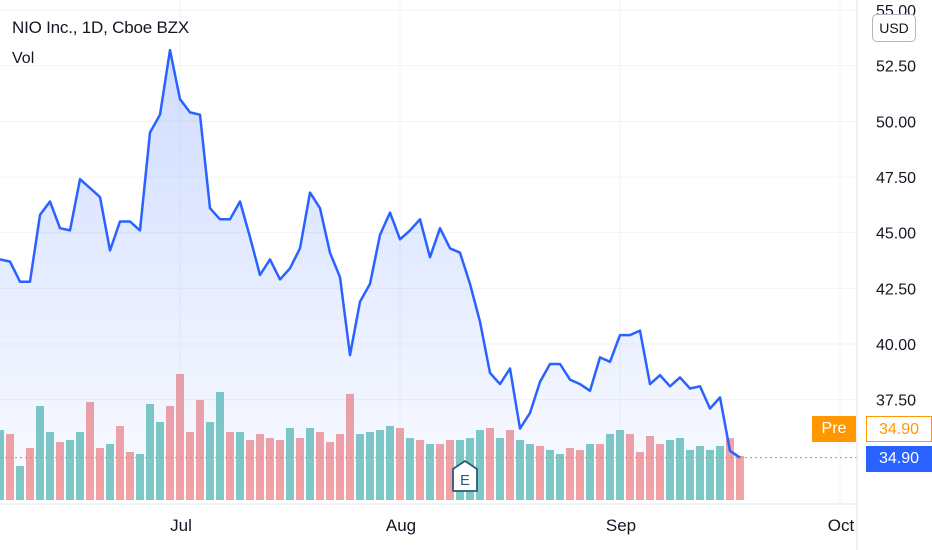  Describe the element at coordinates (841, 525) in the screenshot. I see `time-tick-label: Oct` at that location.